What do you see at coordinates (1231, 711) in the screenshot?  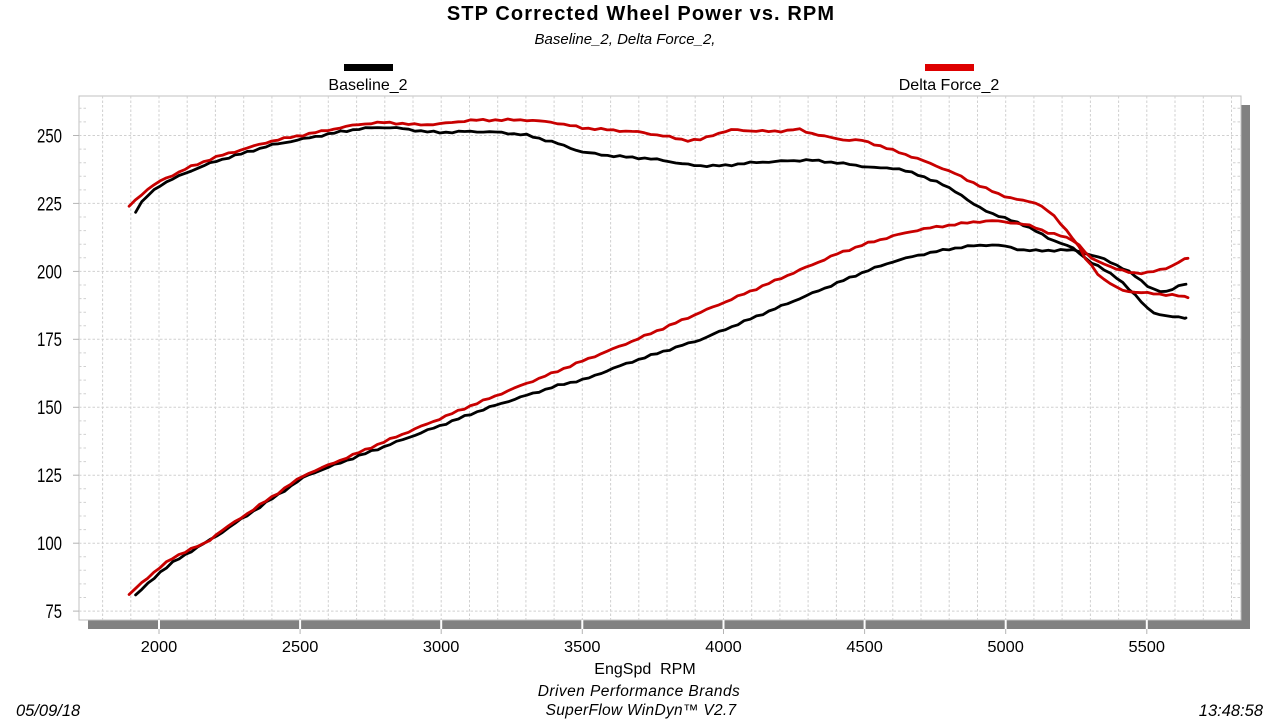 I see `svg-text: 13:48:58` at bounding box center [1231, 711].